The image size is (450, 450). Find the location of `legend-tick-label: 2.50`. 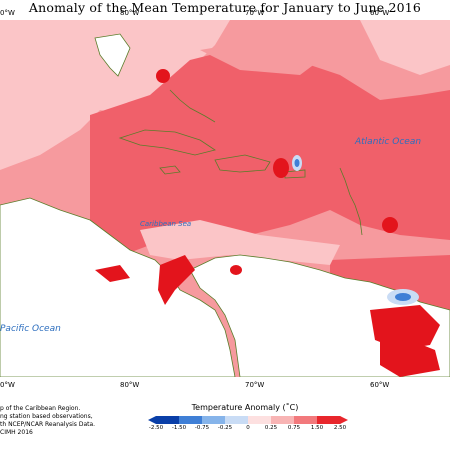

legend-tick-label: 2.50 is located at coordinates (340, 428).